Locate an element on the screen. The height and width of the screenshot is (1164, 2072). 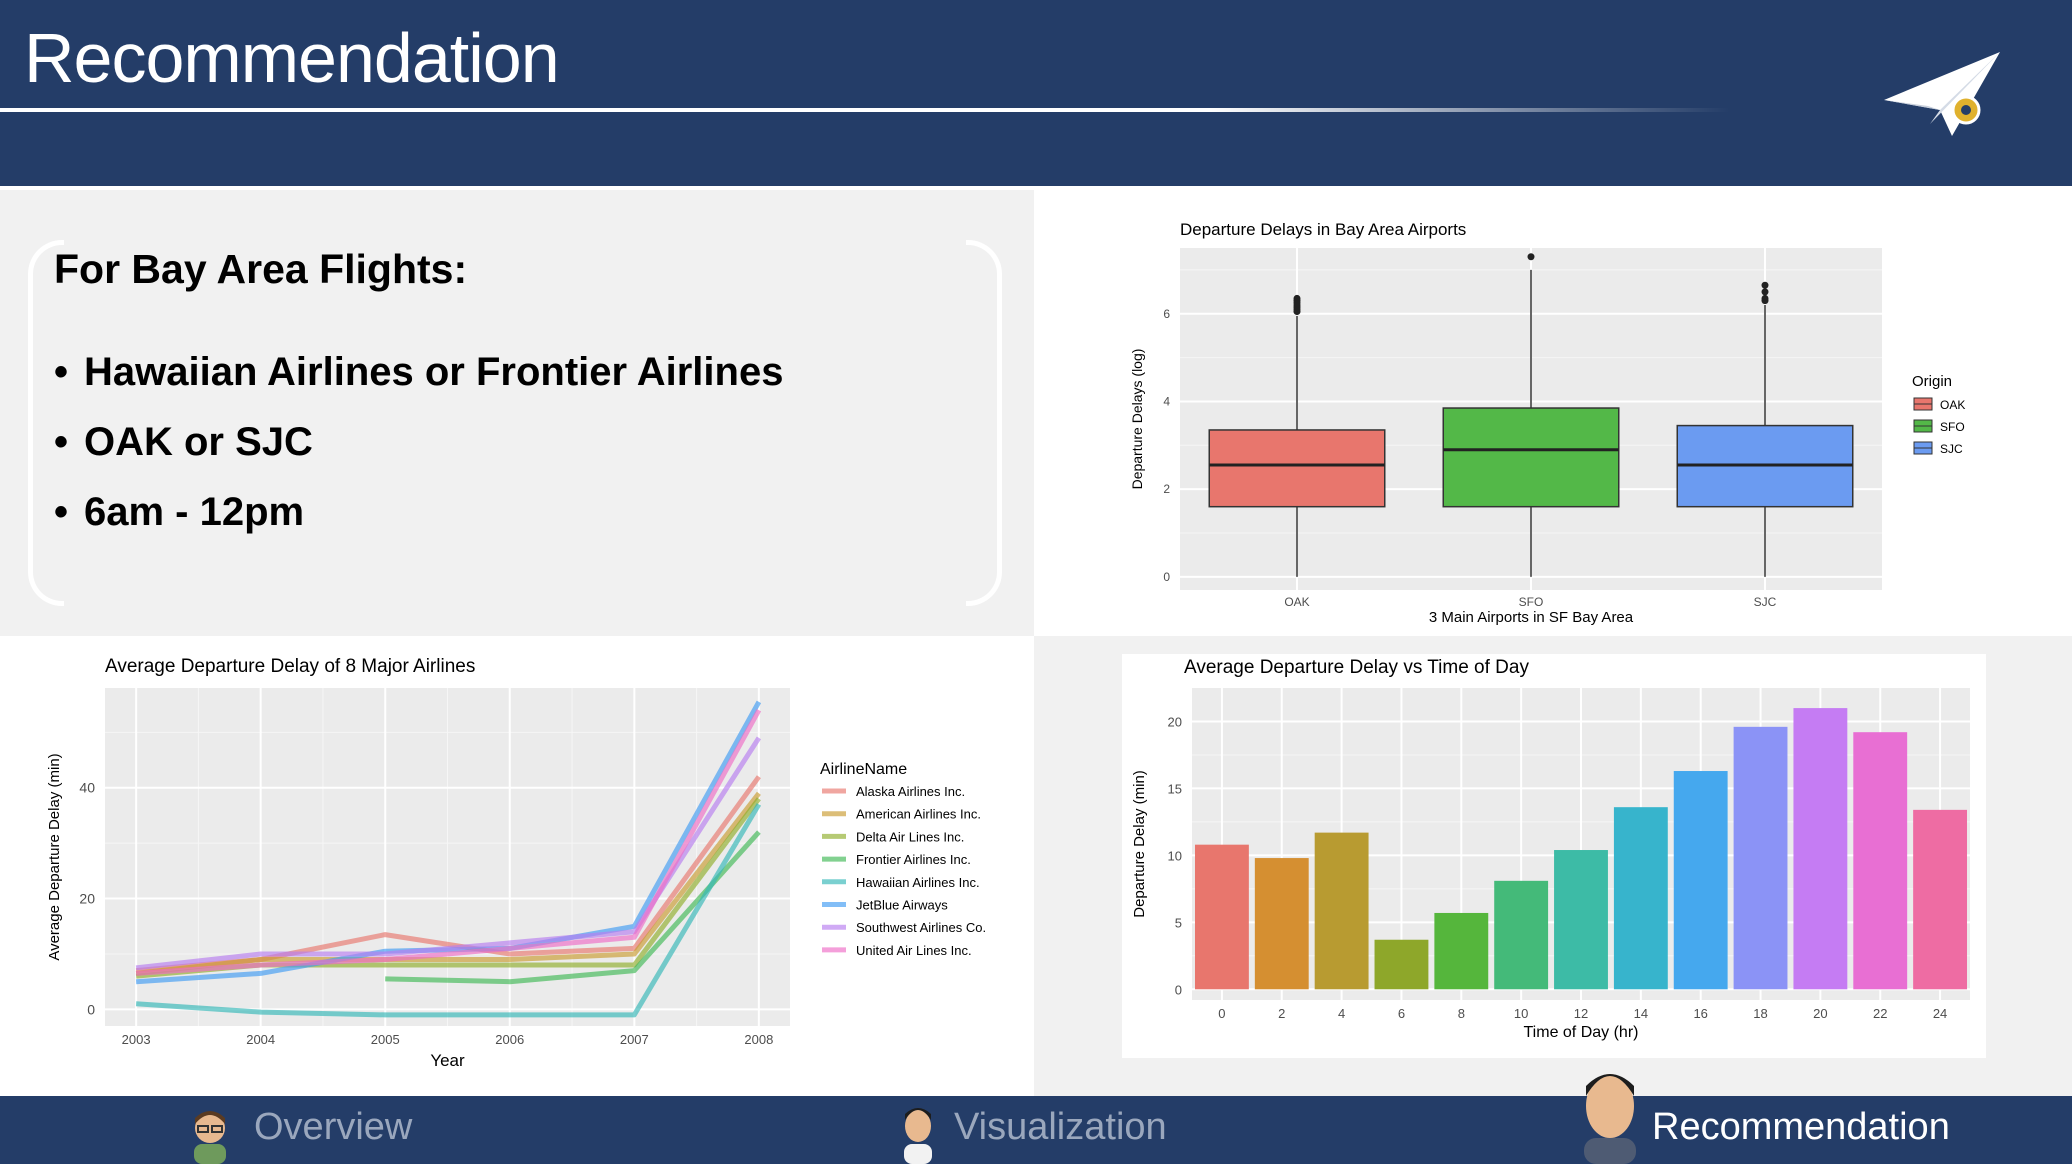
person-large-icon is located at coordinates (1610, 1119).